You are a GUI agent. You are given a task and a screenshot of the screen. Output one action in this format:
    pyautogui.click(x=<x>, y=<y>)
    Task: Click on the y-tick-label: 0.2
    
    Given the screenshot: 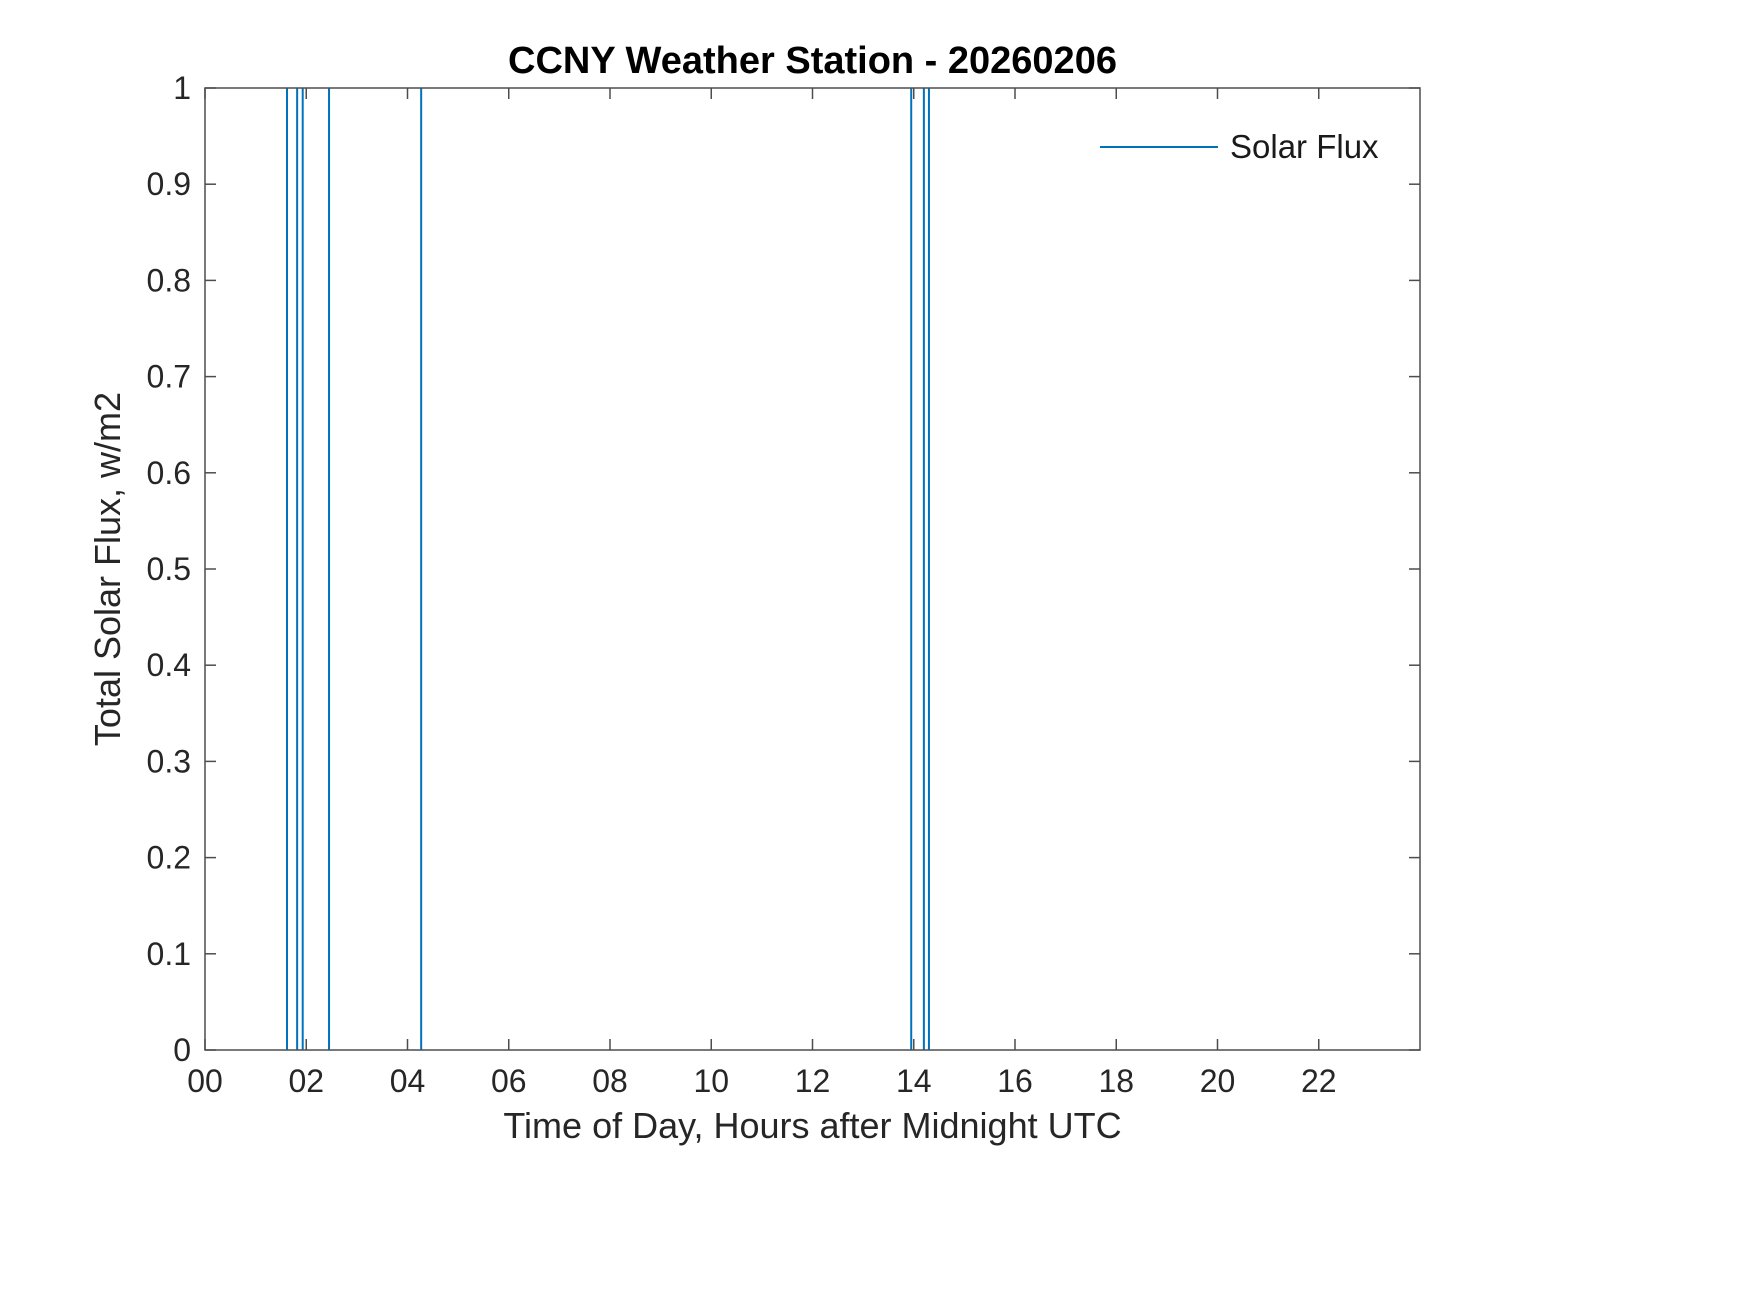 What is the action you would take?
    pyautogui.click(x=169, y=858)
    